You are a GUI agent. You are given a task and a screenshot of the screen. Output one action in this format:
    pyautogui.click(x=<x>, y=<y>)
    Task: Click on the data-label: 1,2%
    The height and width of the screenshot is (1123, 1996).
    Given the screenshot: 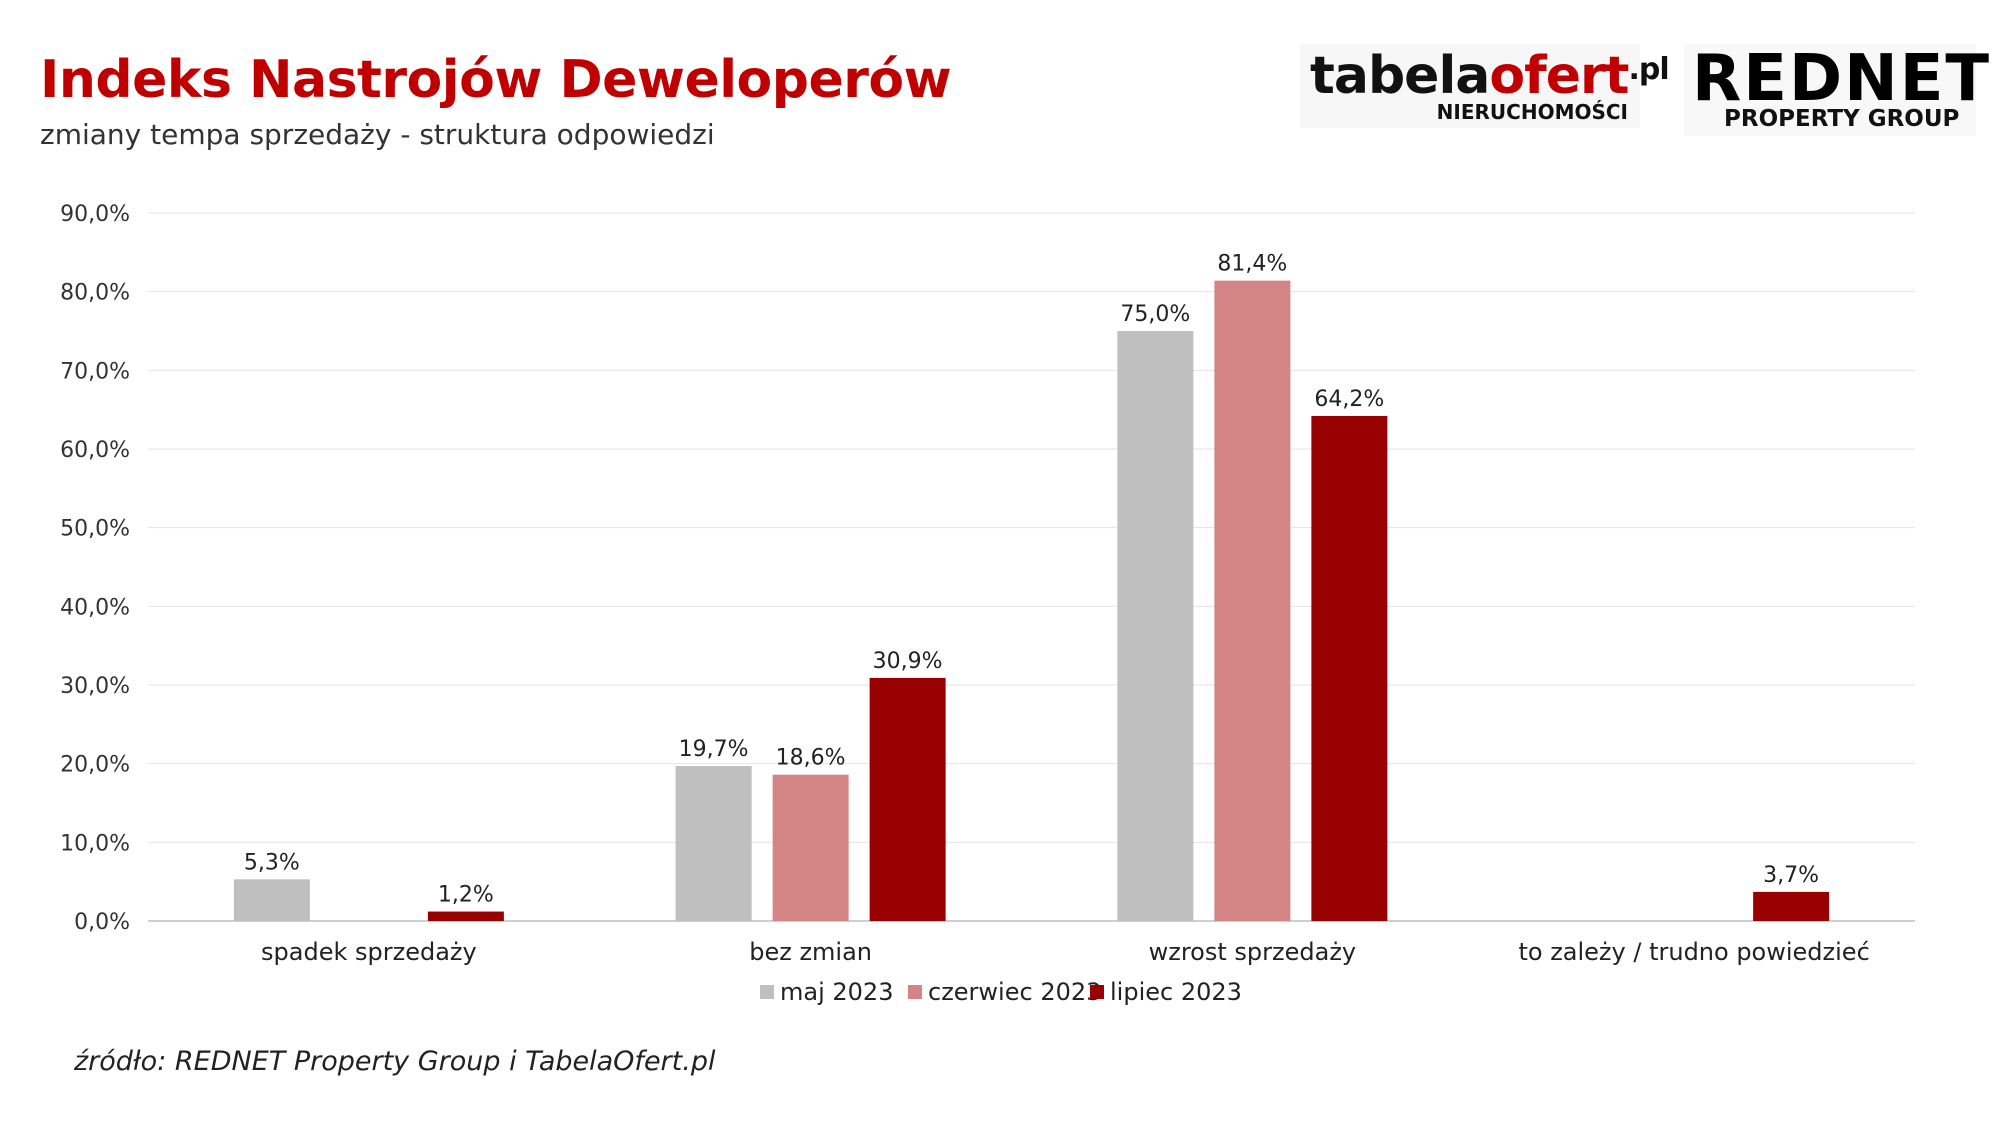 What is the action you would take?
    pyautogui.click(x=466, y=895)
    